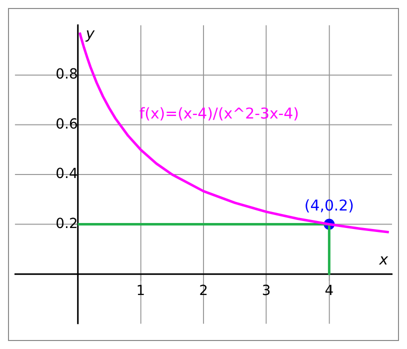 The width and height of the screenshot is (407, 349). Describe the element at coordinates (383, 259) in the screenshot. I see `x-axis-title: x` at that location.